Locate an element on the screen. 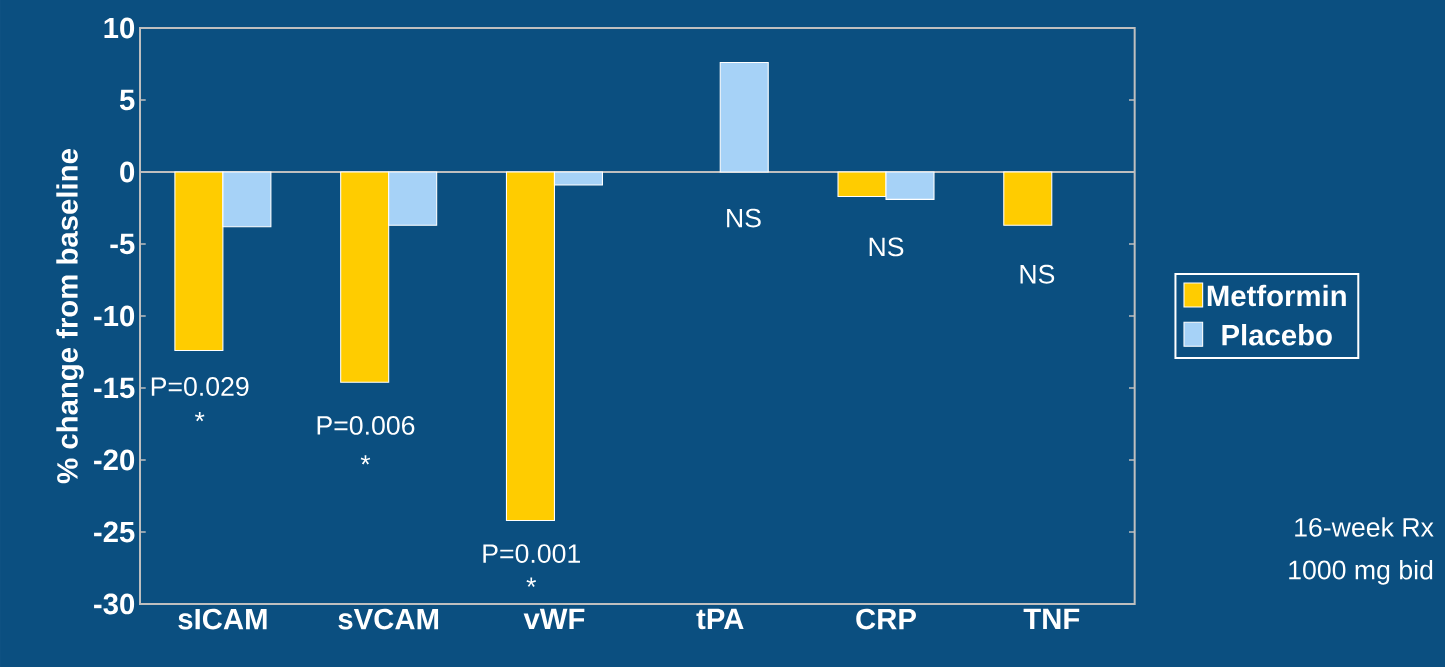 The height and width of the screenshot is (667, 1445). y-tick-label: -5 is located at coordinates (122, 244).